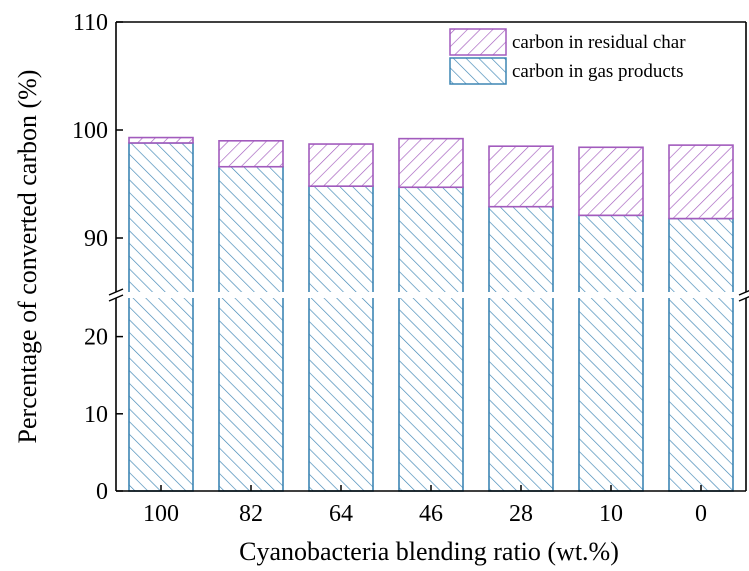 The width and height of the screenshot is (749, 571). I want to click on legend-swatch-char, so click(478, 42).